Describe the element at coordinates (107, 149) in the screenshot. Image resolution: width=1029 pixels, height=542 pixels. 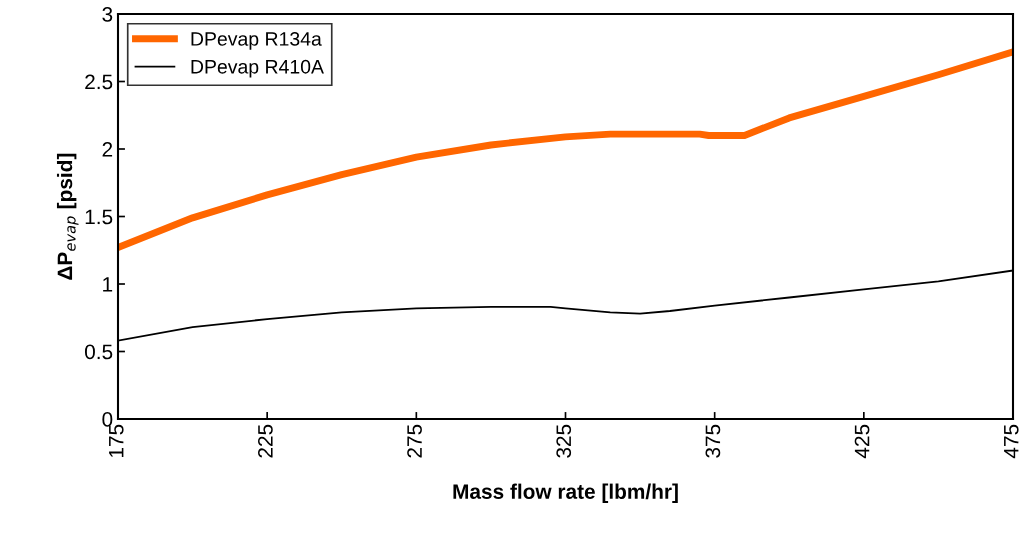
I see `y-tick-label: 2` at that location.